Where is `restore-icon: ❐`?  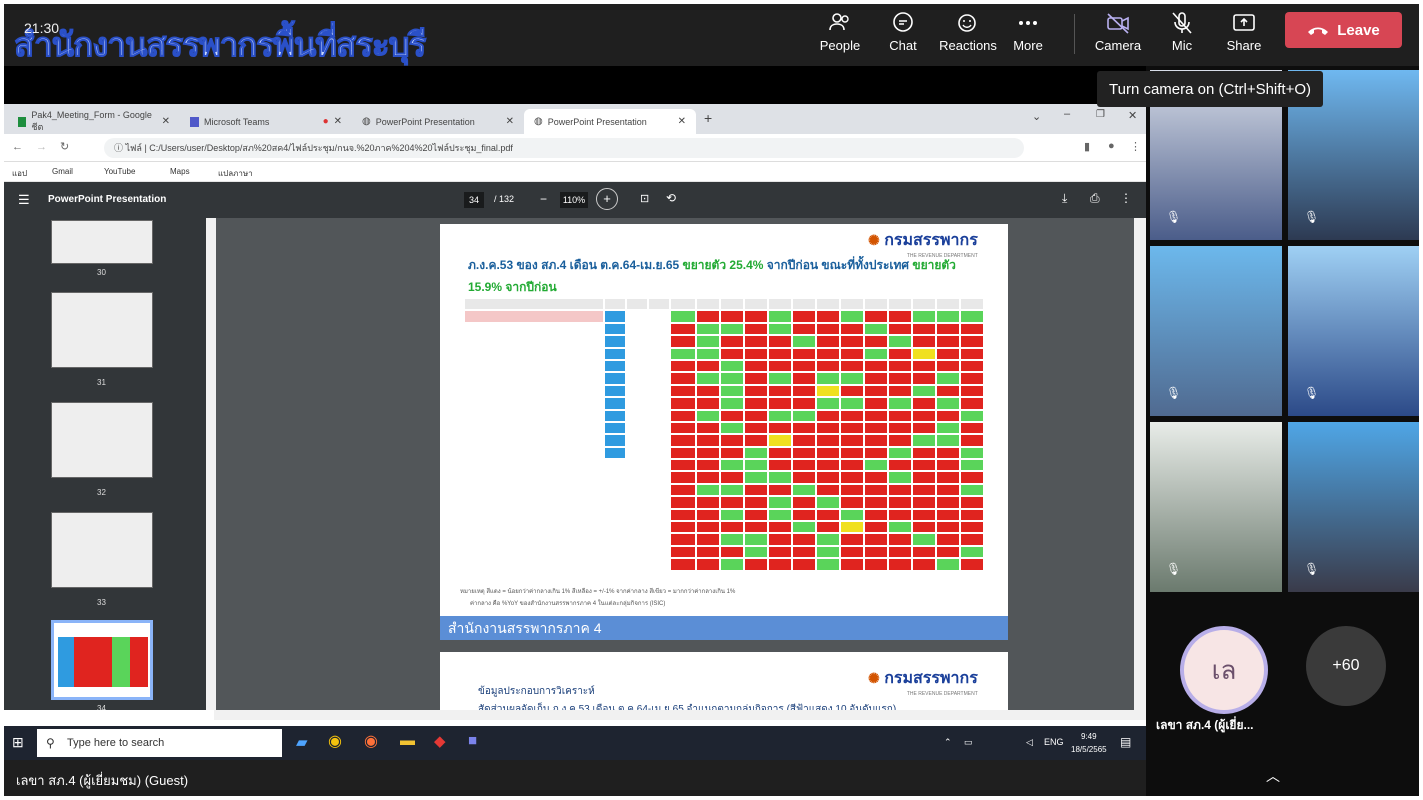 restore-icon: ❐ is located at coordinates (1100, 114).